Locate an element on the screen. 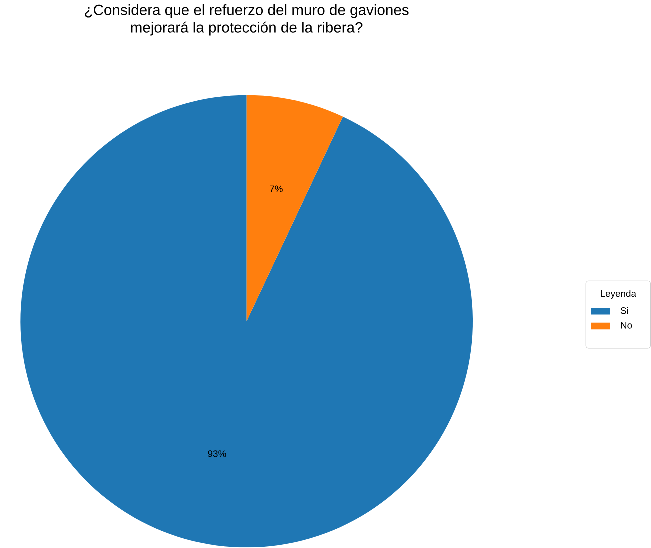  legend-title: Leyenda is located at coordinates (618, 295).